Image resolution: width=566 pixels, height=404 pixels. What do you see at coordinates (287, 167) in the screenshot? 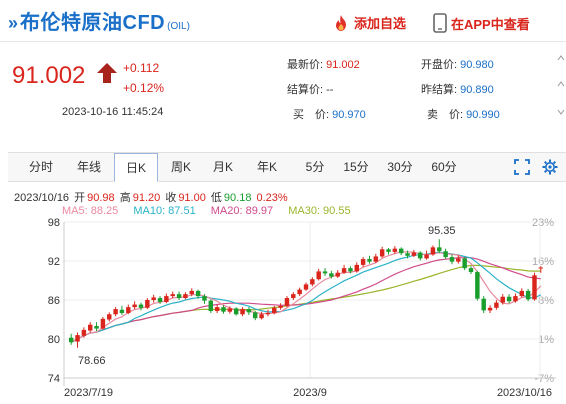
I see `chart-period-tabs: 分时 年线 日K 周K 月K 年K 5分 15分 30分 60分` at bounding box center [287, 167].